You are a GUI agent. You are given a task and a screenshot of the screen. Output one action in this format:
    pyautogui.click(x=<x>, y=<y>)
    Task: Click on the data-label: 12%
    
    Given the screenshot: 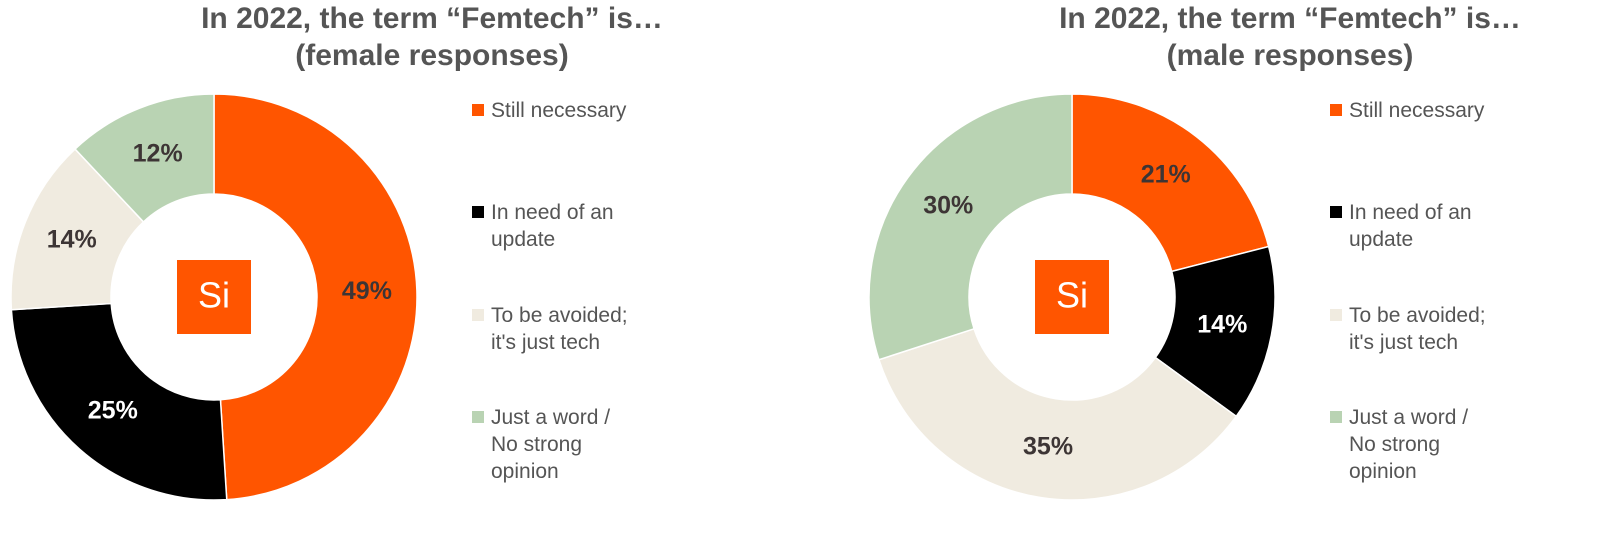 What is the action you would take?
    pyautogui.click(x=158, y=153)
    